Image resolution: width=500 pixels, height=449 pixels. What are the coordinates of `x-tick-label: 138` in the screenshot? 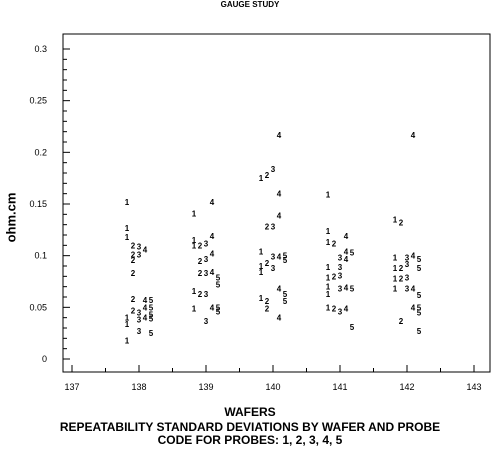 It's located at (138, 387).